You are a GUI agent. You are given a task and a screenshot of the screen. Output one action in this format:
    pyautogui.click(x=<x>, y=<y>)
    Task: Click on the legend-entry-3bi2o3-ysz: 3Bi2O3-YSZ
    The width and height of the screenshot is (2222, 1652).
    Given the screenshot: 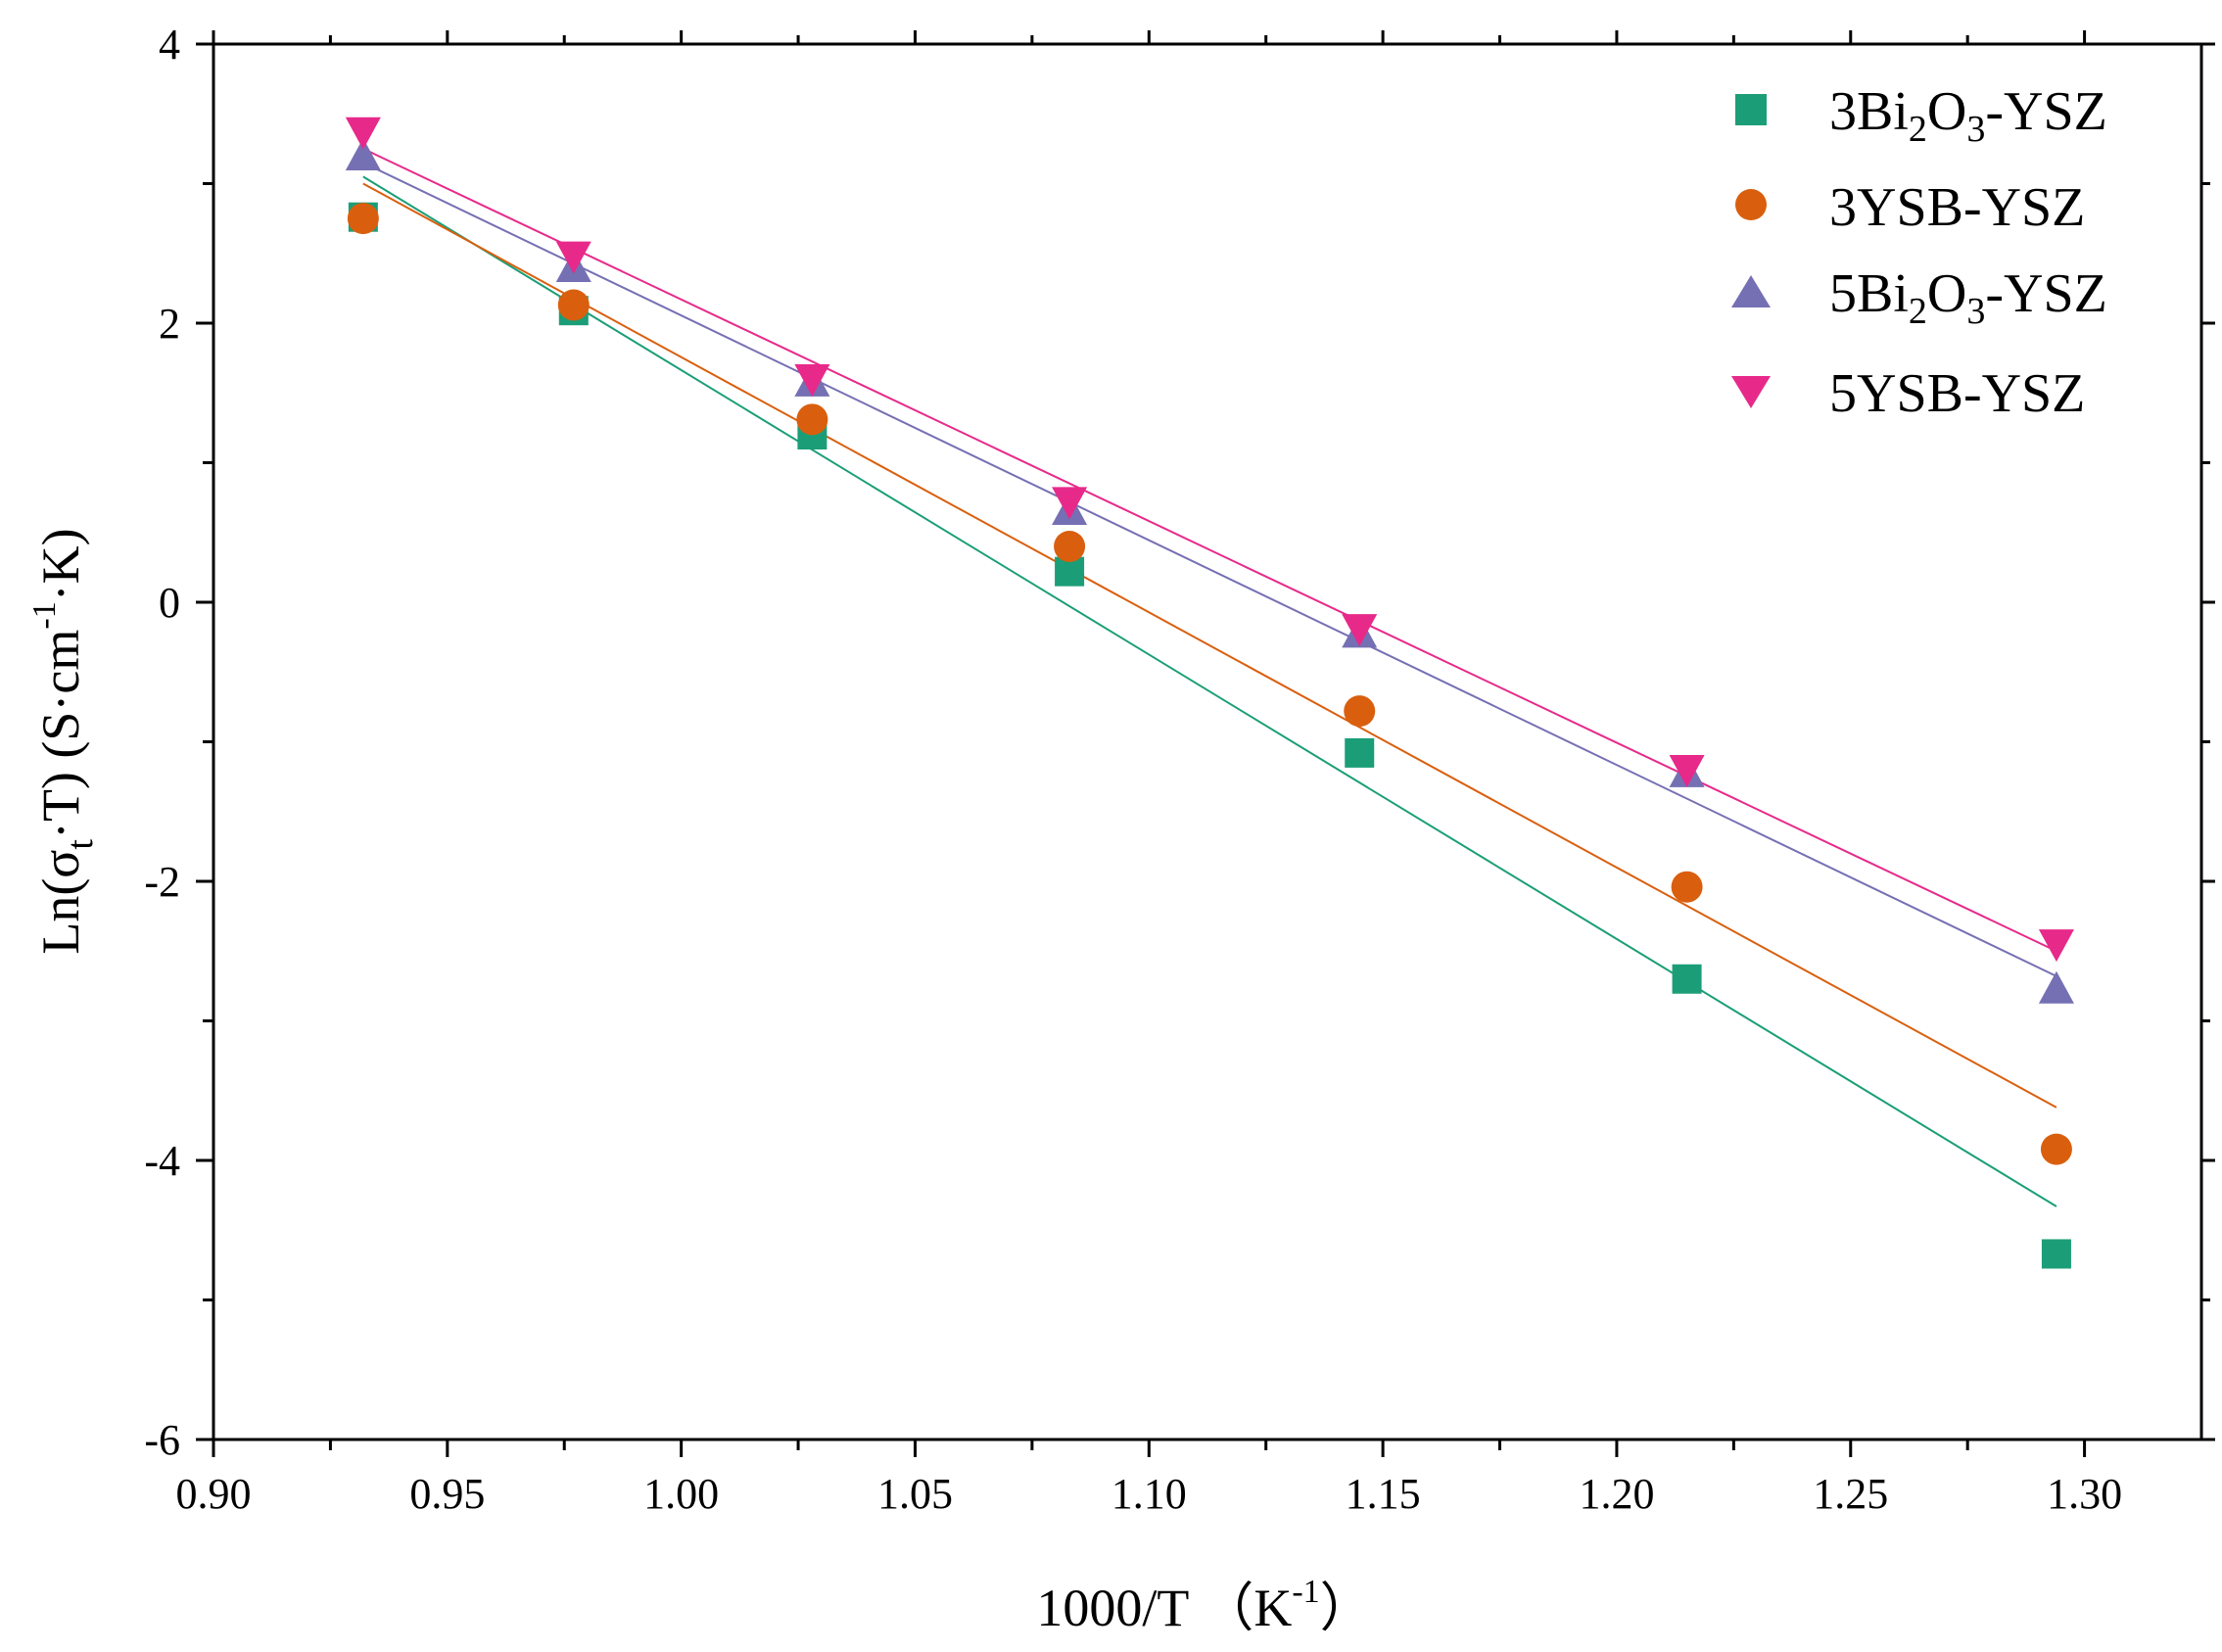 What is the action you would take?
    pyautogui.click(x=1921, y=115)
    